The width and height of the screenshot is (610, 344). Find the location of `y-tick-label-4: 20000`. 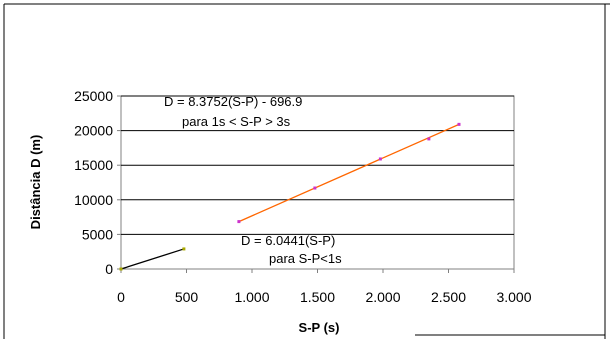

y-tick-label-4: 20000 is located at coordinates (93, 131).